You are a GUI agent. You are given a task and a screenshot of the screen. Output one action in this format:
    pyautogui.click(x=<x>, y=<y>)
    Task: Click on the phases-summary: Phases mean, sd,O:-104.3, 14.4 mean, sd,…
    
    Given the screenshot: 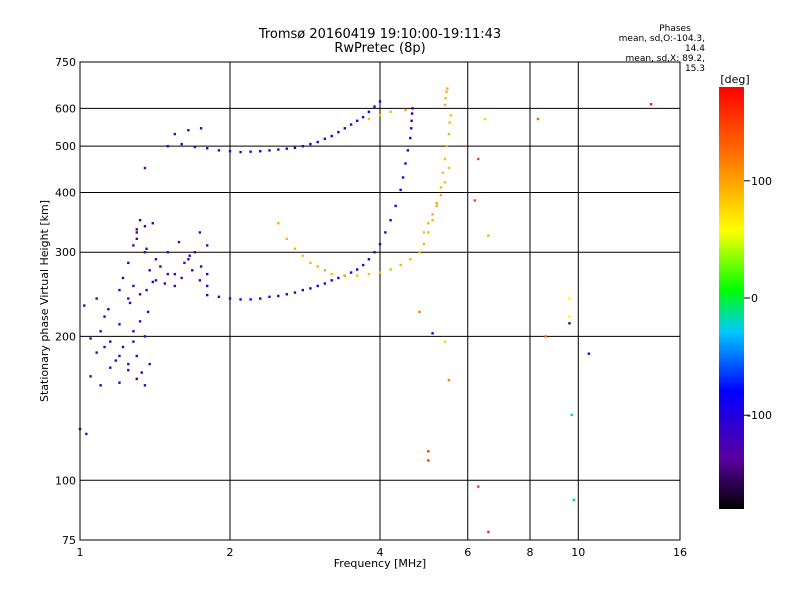 What is the action you would take?
    pyautogui.click(x=655, y=49)
    